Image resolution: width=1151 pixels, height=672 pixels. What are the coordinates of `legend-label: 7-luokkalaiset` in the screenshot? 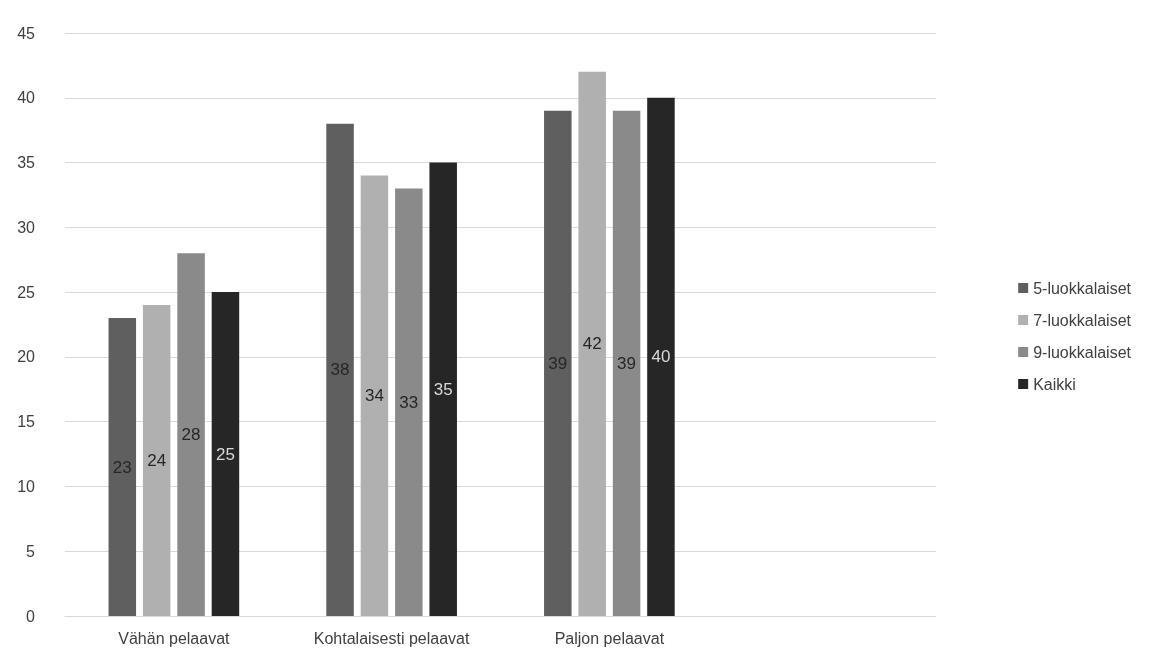 It's located at (1082, 320).